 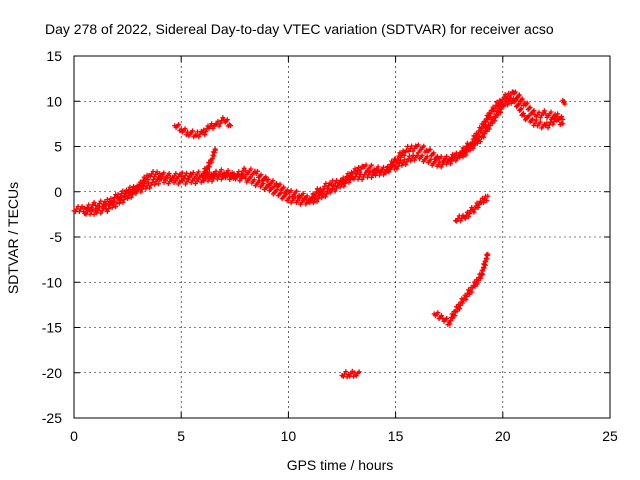 I want to click on y-tick-label: 15, so click(x=54, y=56).